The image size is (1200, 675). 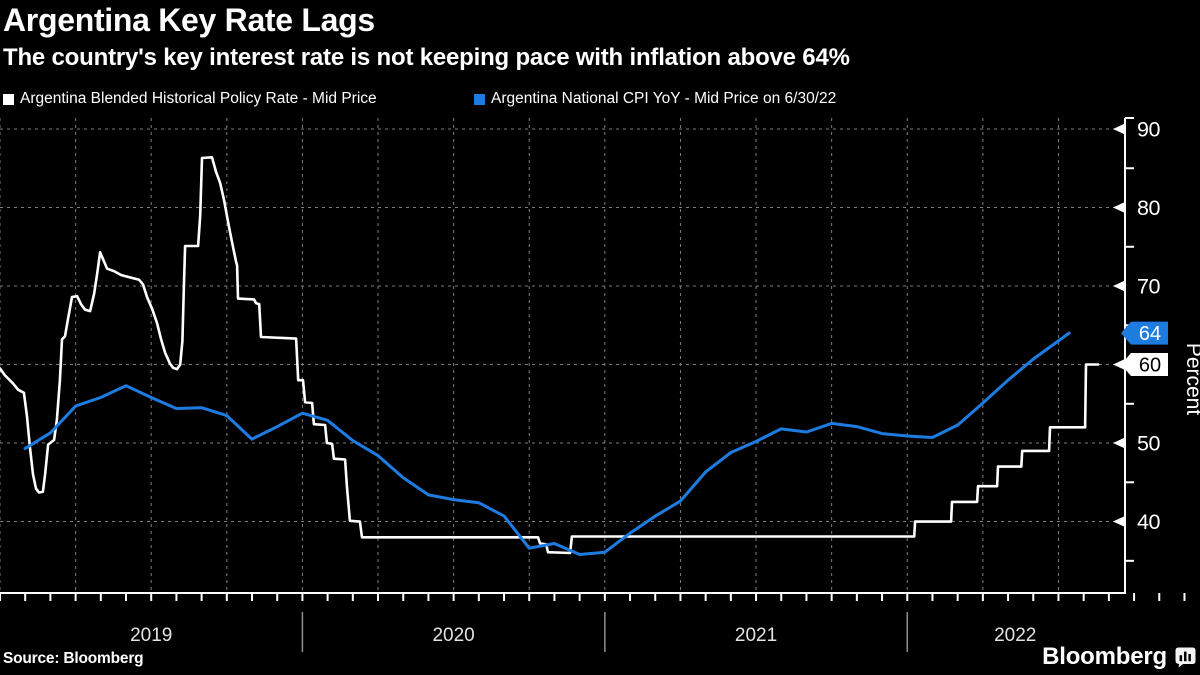 What do you see at coordinates (73, 658) in the screenshot?
I see `source-credit: Source: Bloomberg` at bounding box center [73, 658].